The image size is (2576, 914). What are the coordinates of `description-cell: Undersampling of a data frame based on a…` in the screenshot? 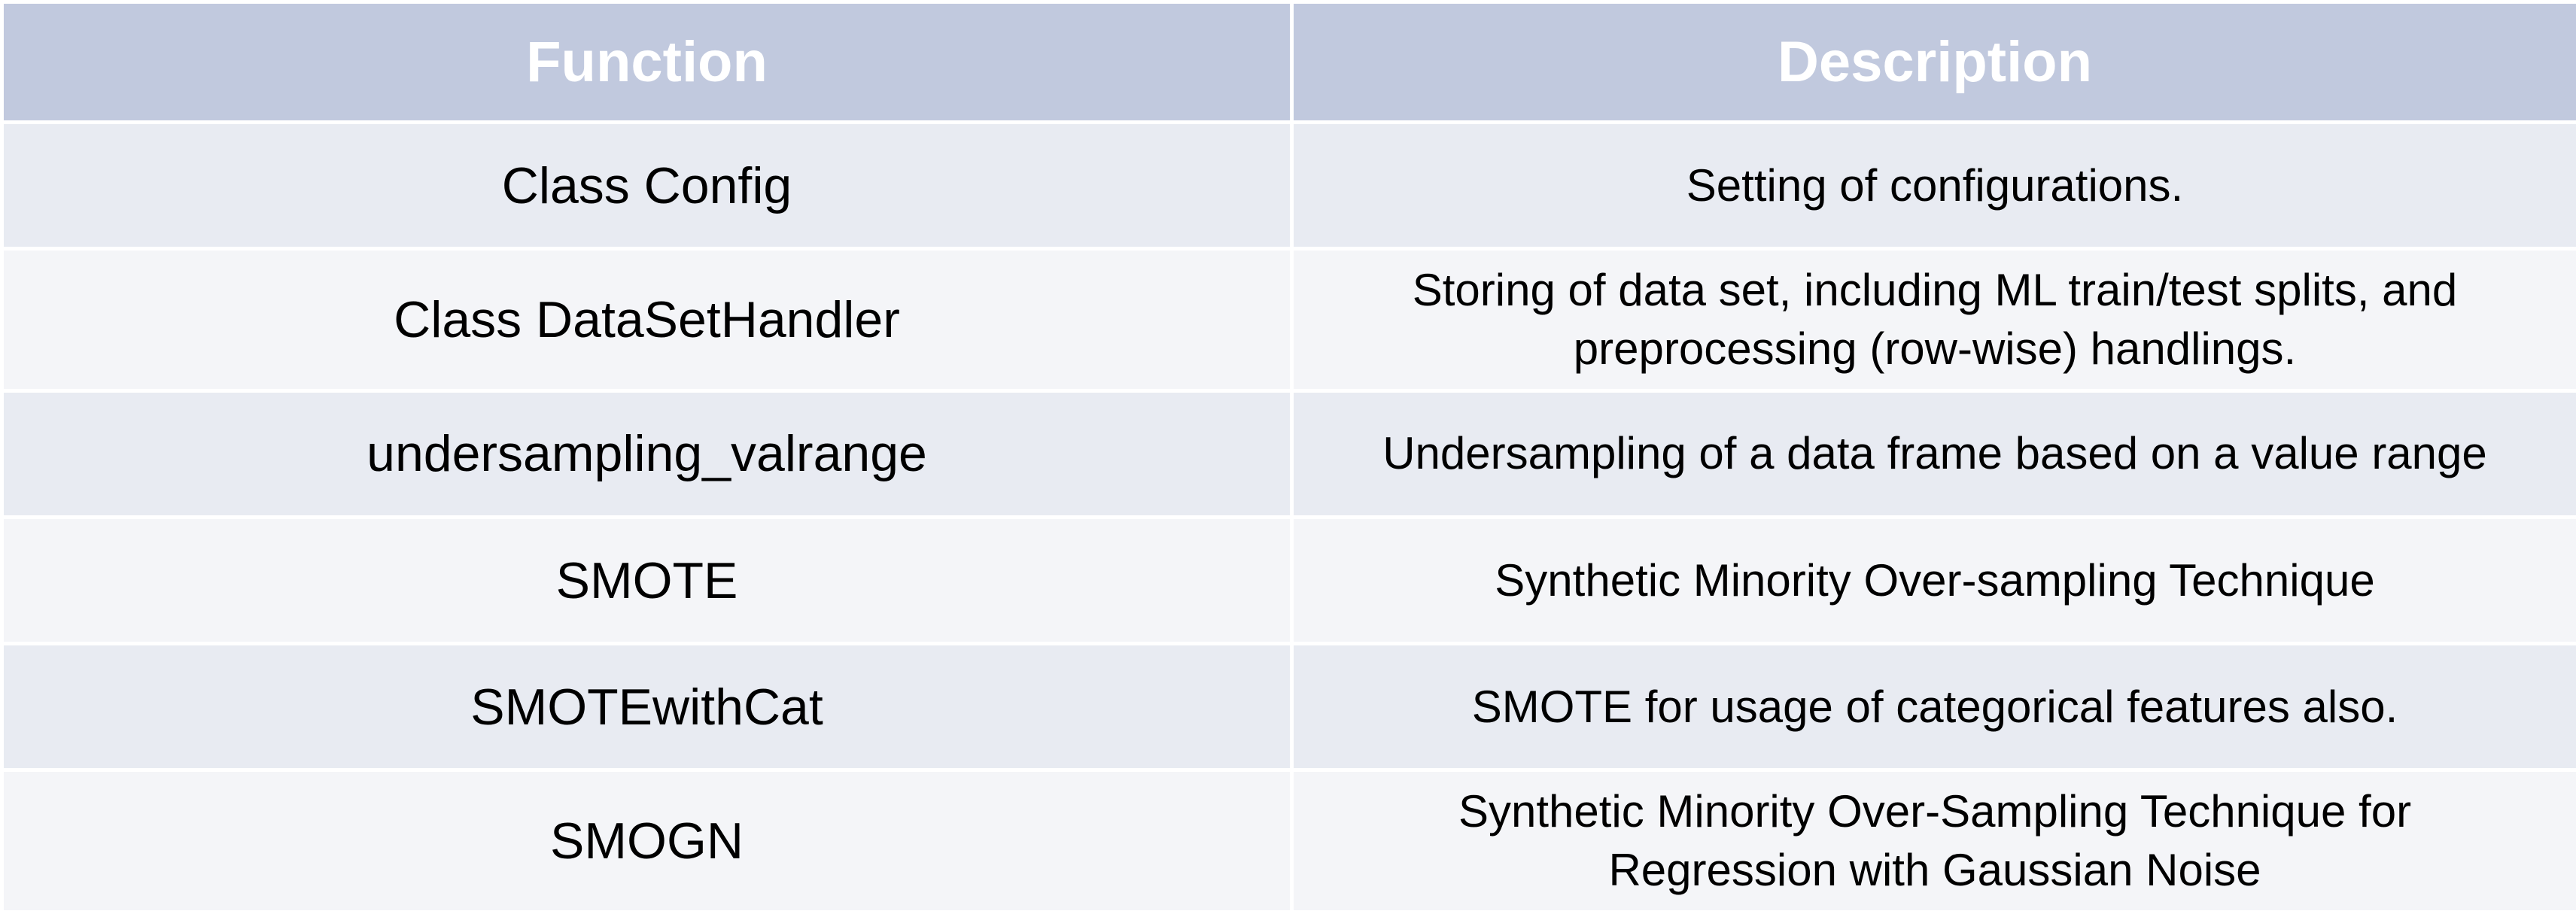 It's located at (1933, 453).